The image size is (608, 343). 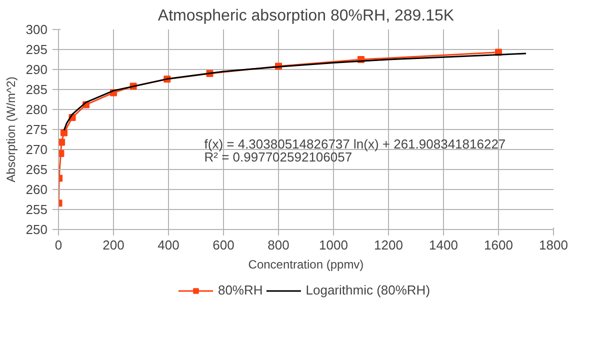 What do you see at coordinates (37, 189) in the screenshot?
I see `y-tick-label: 260` at bounding box center [37, 189].